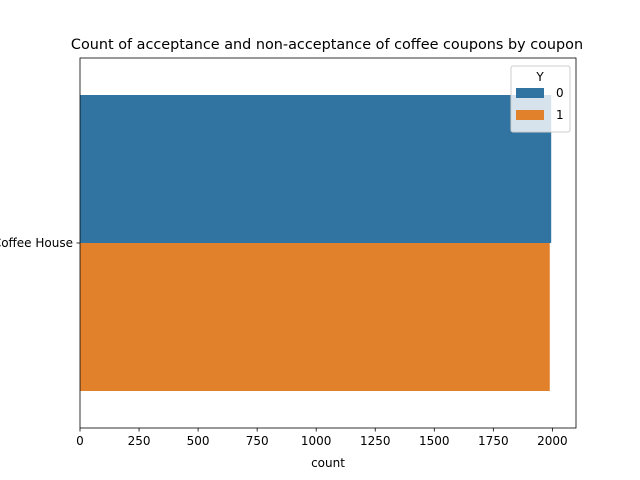  I want to click on x-axis-label: count, so click(328, 463).